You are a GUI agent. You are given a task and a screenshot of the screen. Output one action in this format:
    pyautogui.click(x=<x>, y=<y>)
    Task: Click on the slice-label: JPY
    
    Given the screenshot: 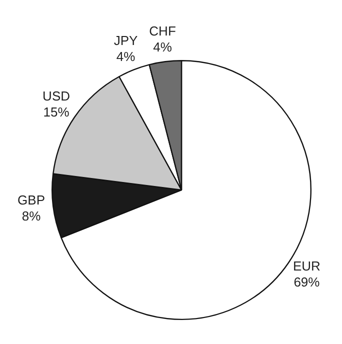 What is the action you would take?
    pyautogui.click(x=126, y=40)
    